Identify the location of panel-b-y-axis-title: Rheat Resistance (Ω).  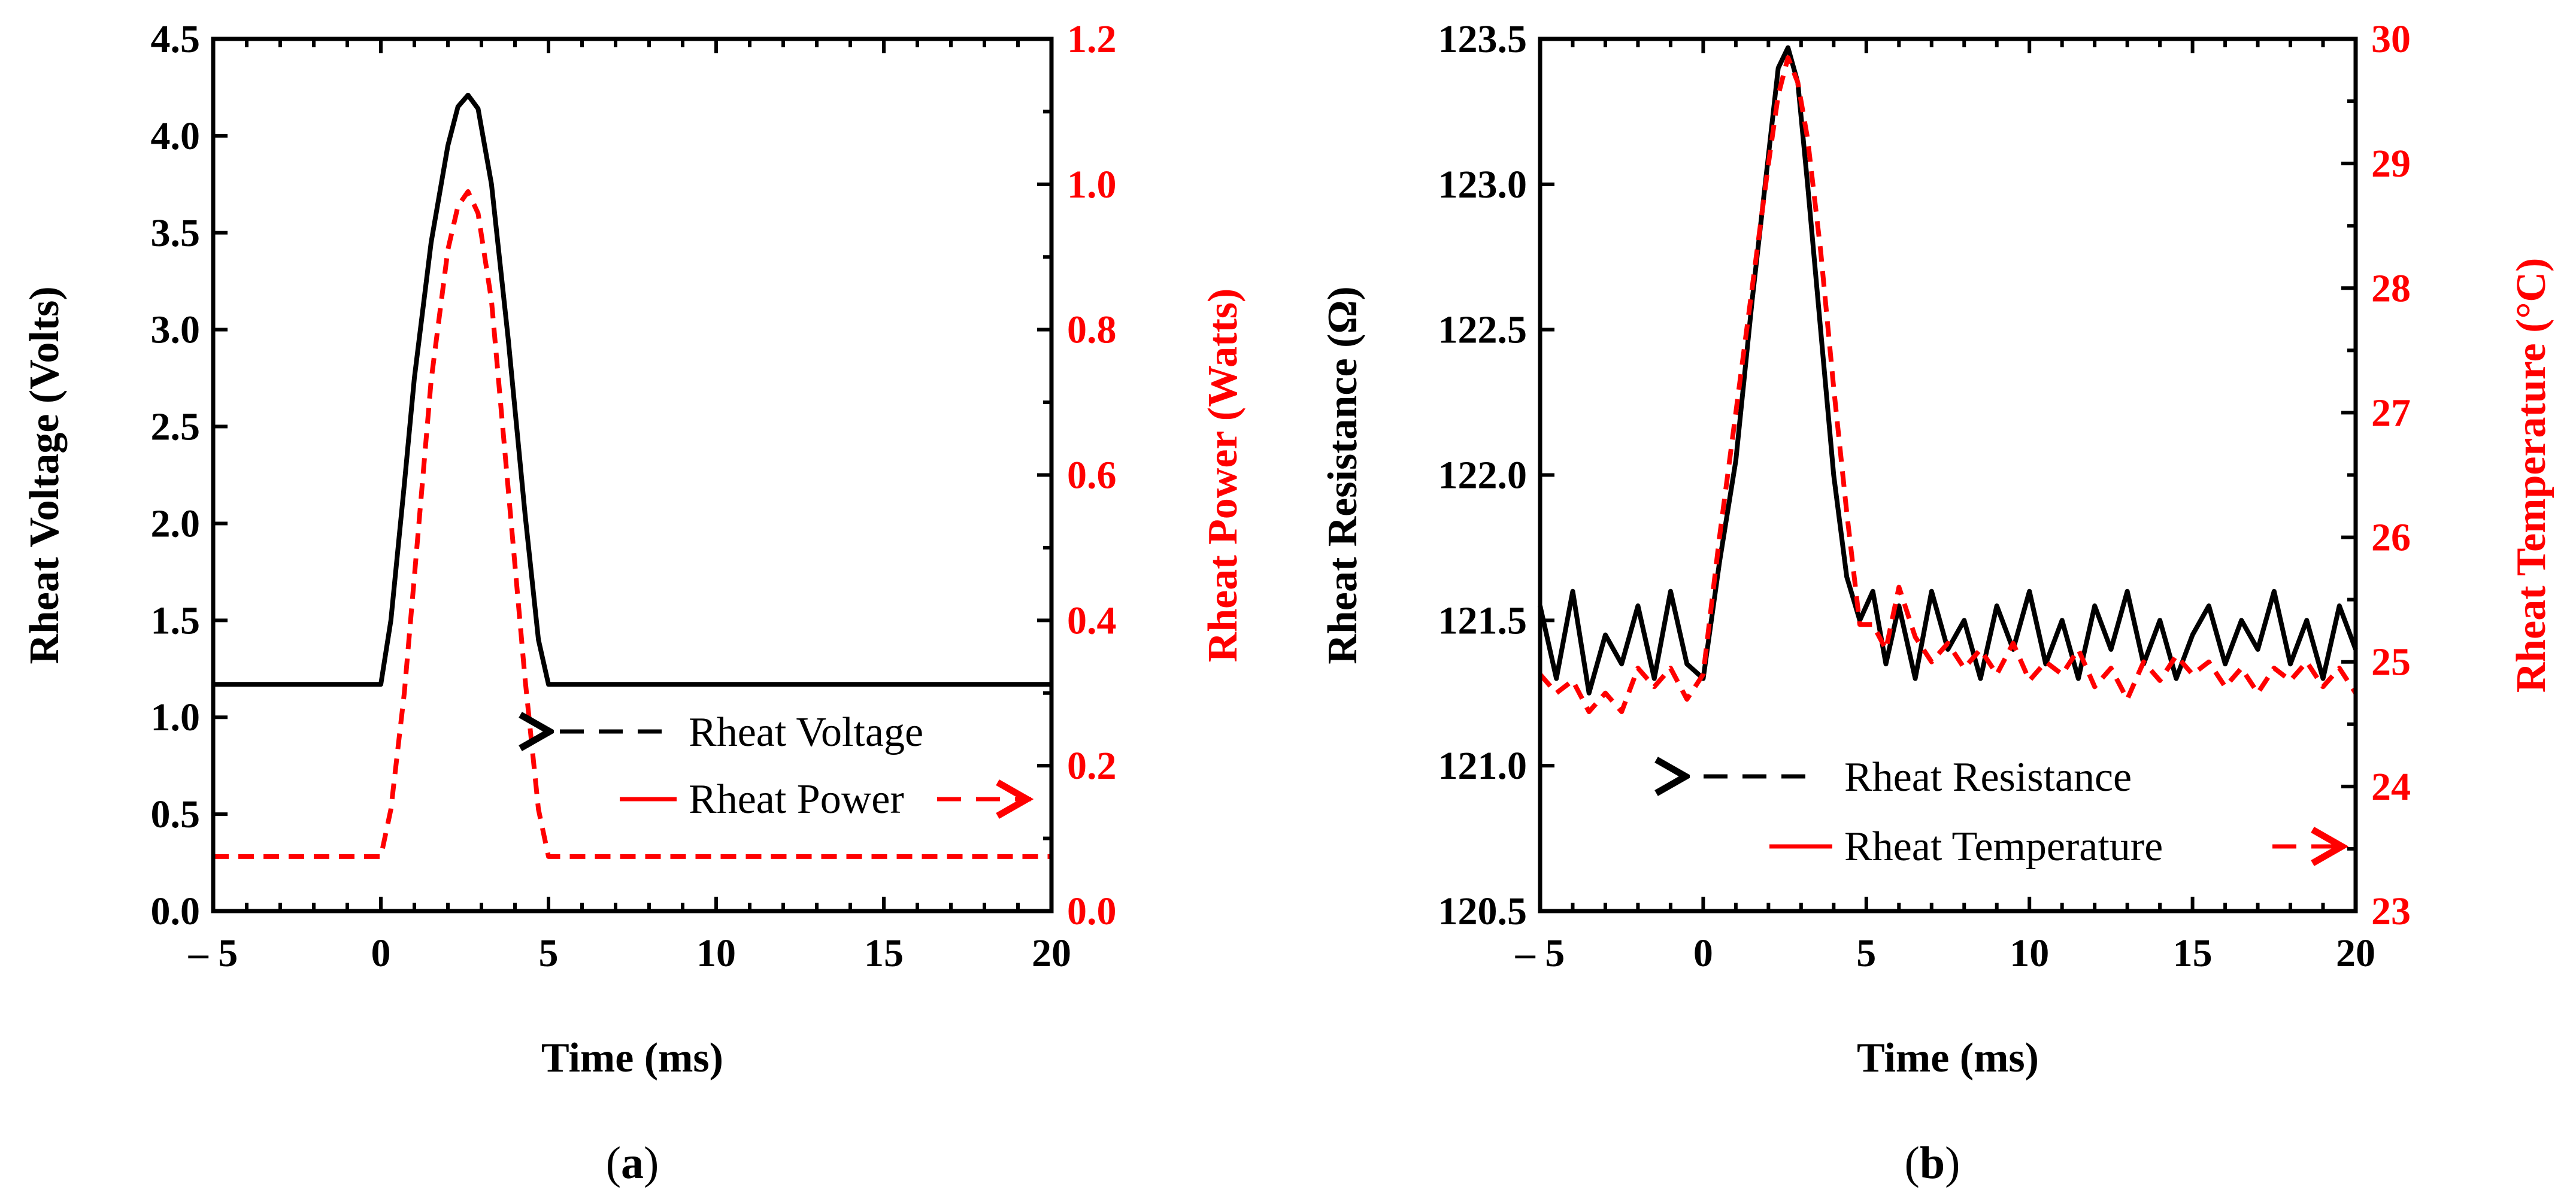
(1343, 475).